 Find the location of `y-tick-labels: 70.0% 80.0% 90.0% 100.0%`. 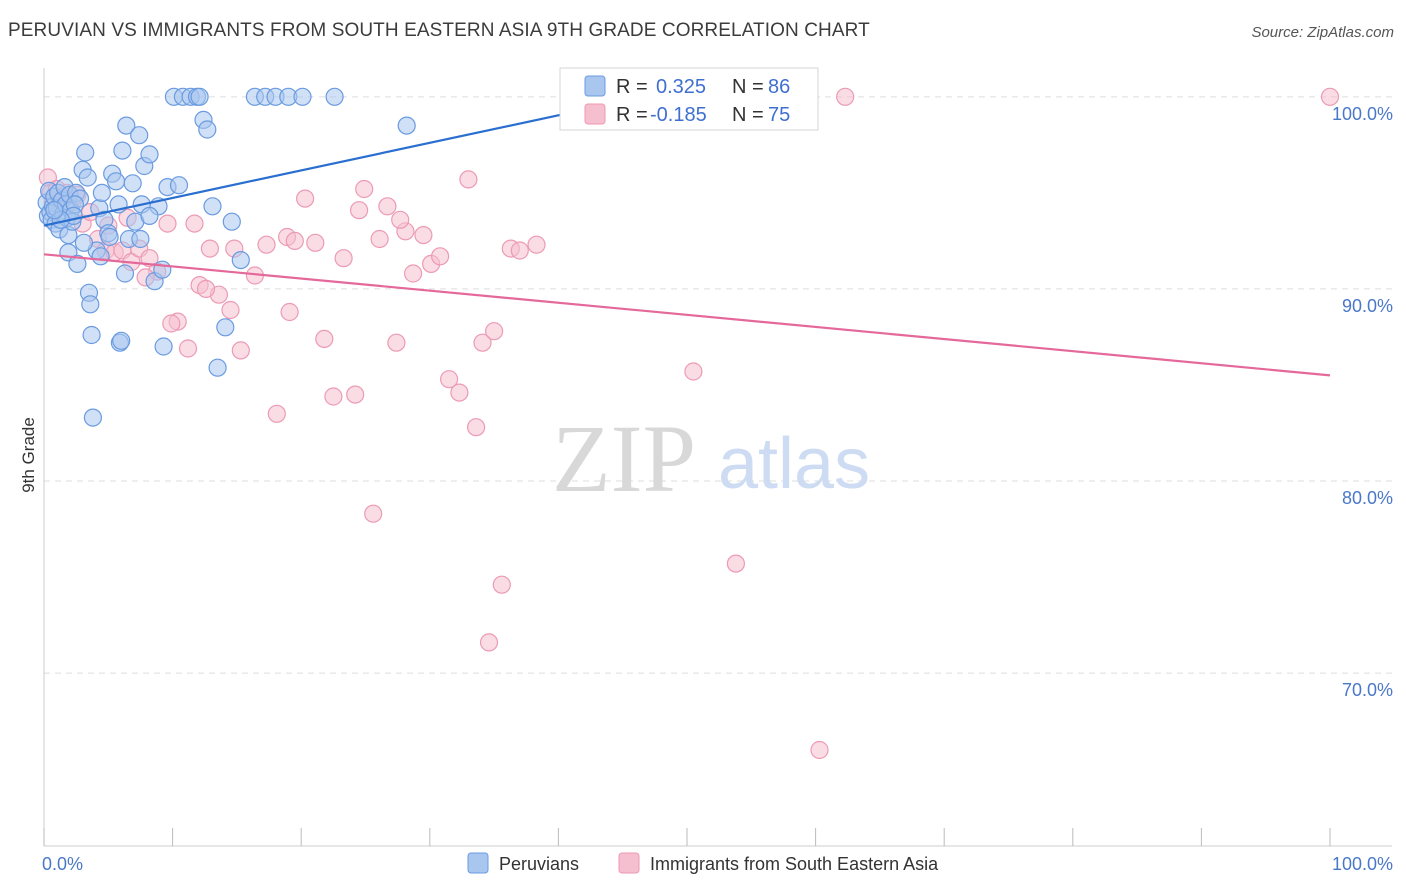

y-tick-labels: 70.0% 80.0% 90.0% 100.0% is located at coordinates (1362, 402).